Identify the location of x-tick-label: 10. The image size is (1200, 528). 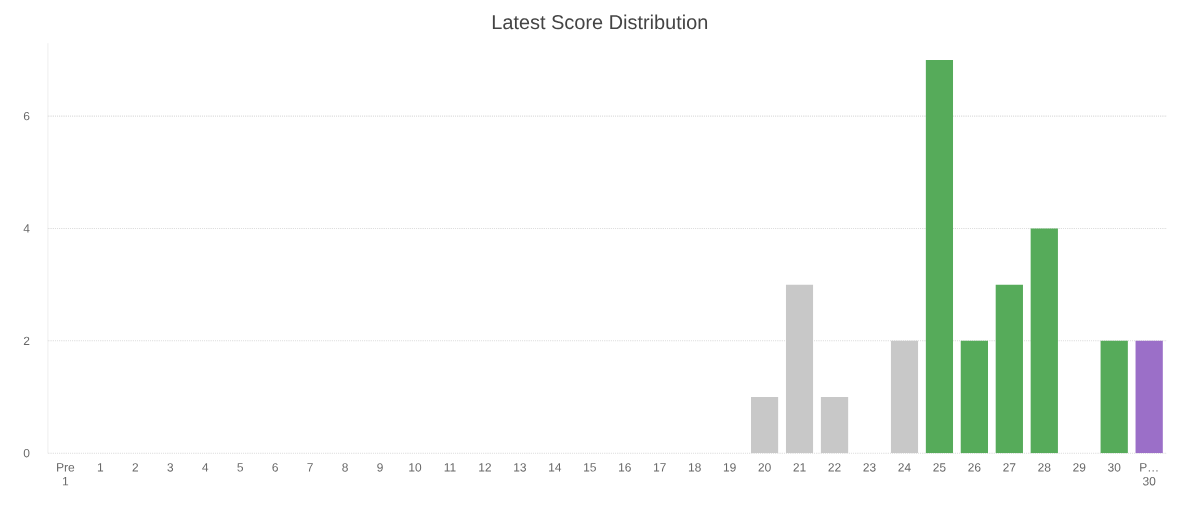
(415, 467).